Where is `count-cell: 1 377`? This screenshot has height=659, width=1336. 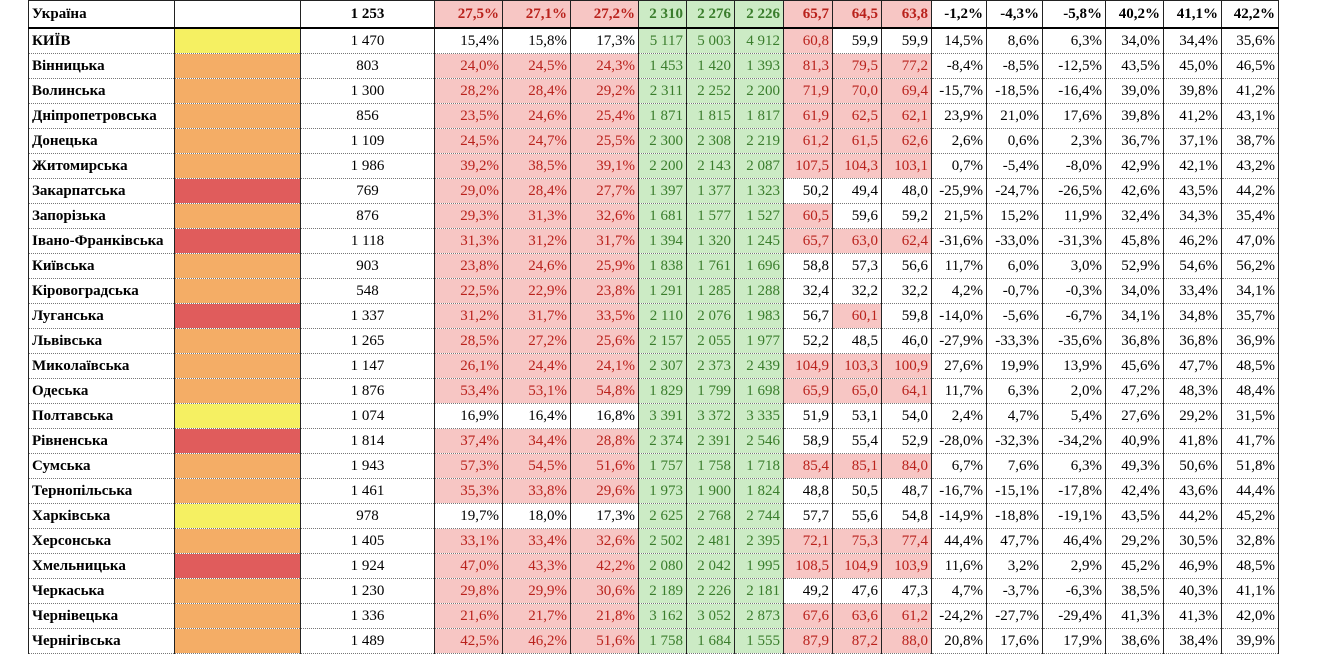
count-cell: 1 377 is located at coordinates (710, 191).